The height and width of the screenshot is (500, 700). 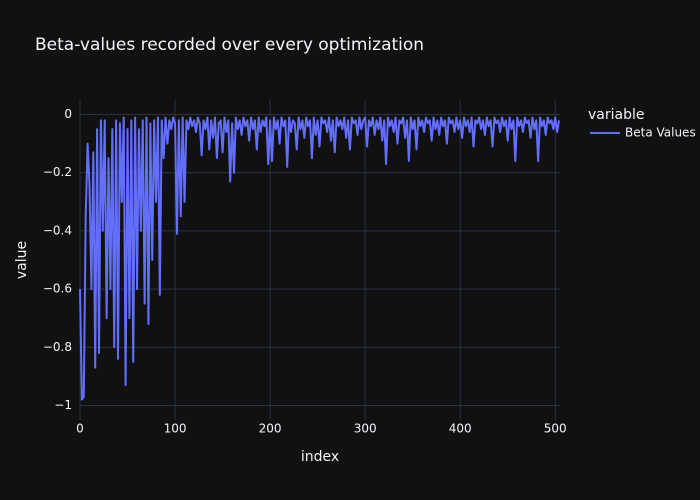 I want to click on x-tick-label: 100, so click(x=175, y=429).